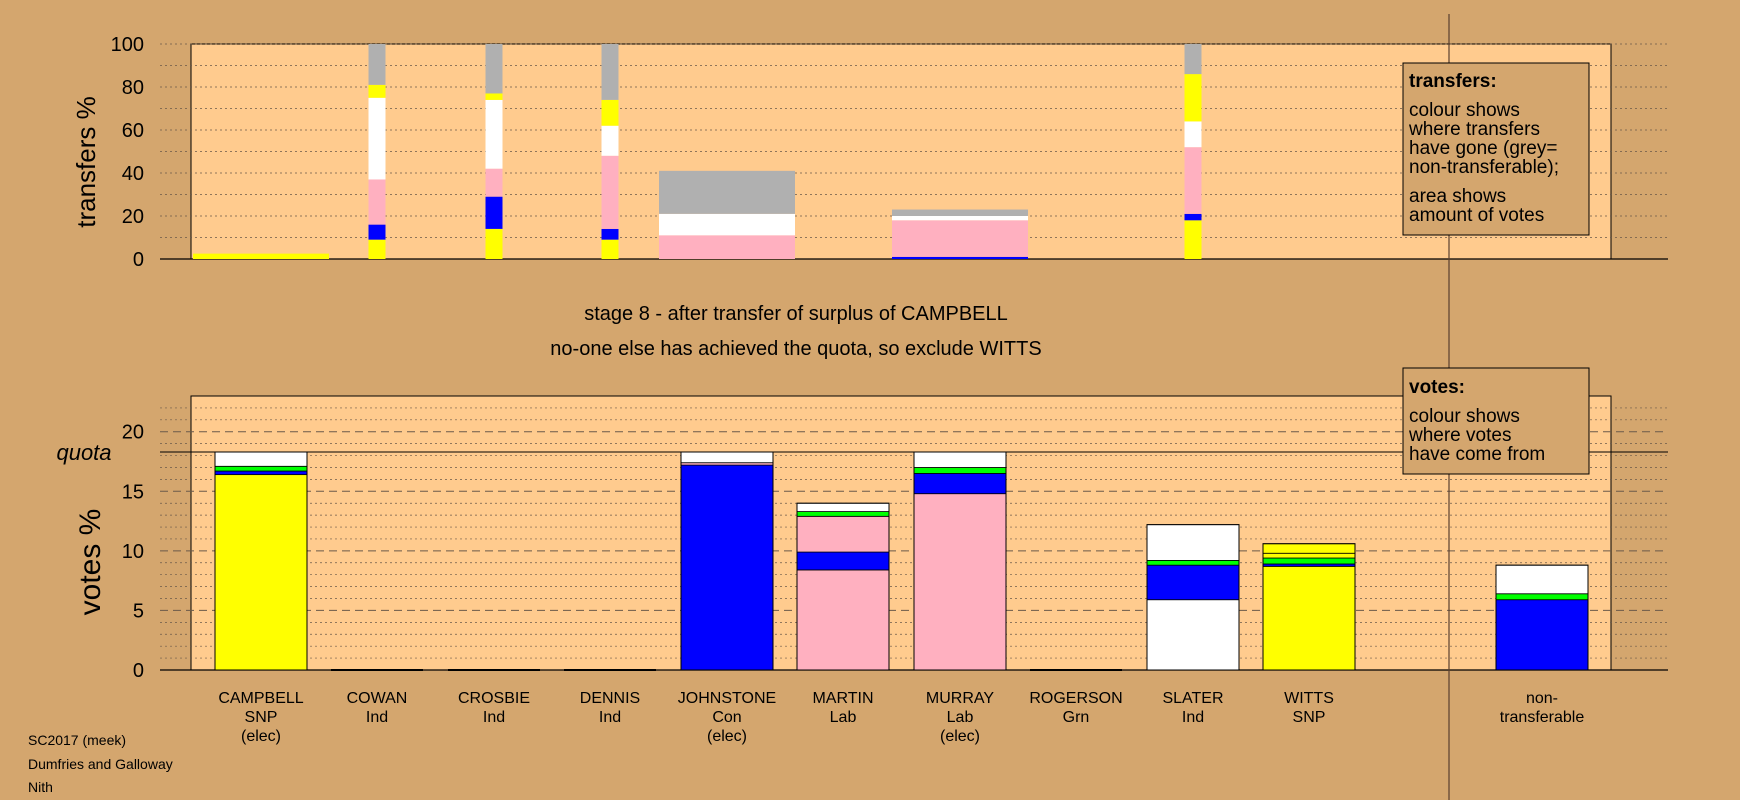  What do you see at coordinates (133, 217) in the screenshot?
I see `transfers-y-tick-label: 20` at bounding box center [133, 217].